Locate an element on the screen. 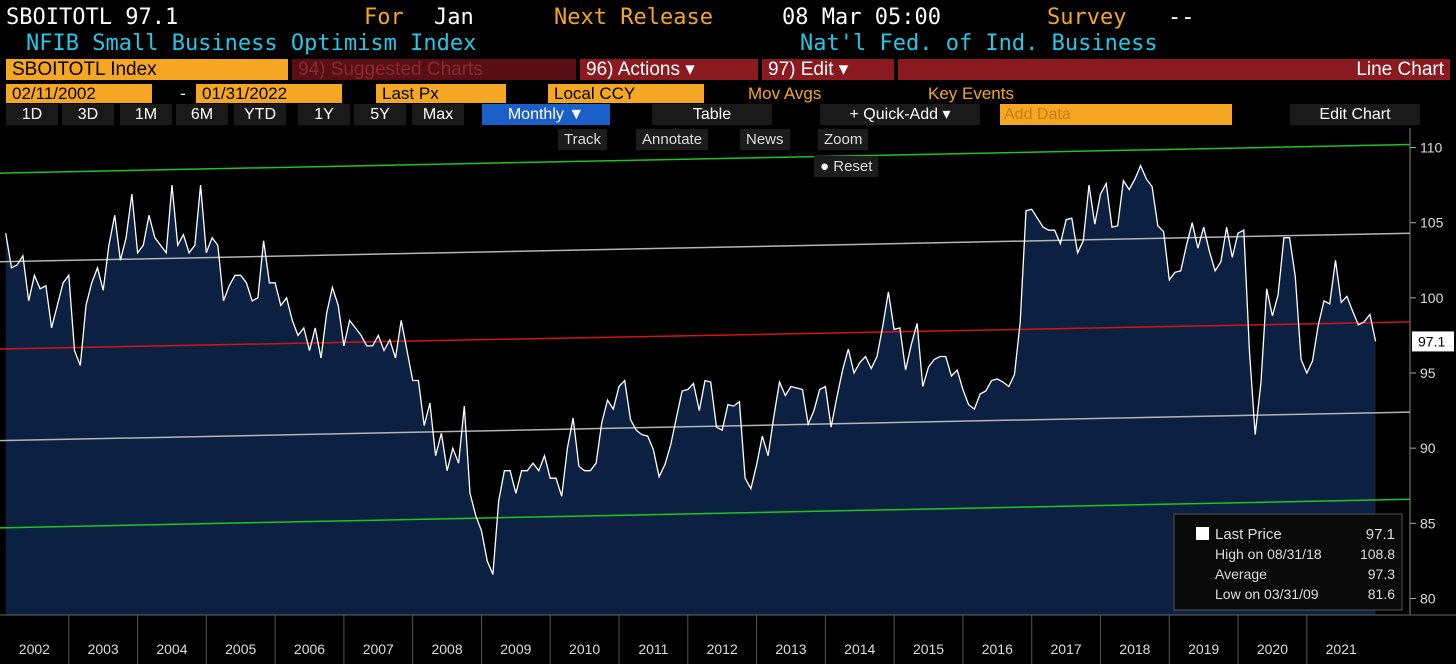 The image size is (1456, 664). x-tick-label: 2012 is located at coordinates (722, 649).